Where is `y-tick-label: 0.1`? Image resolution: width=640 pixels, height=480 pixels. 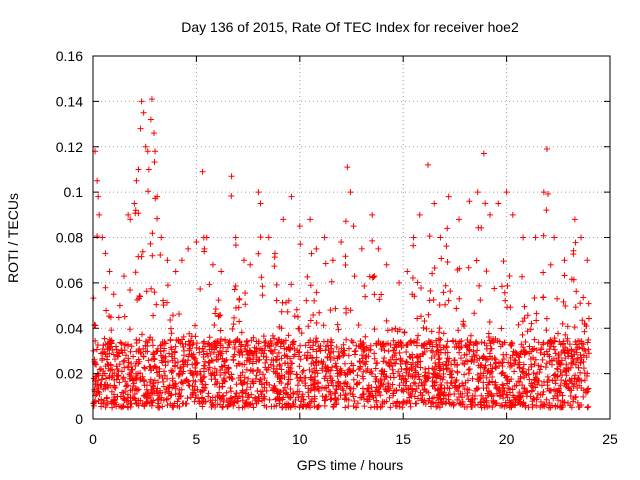 y-tick-label: 0.1 is located at coordinates (74, 192).